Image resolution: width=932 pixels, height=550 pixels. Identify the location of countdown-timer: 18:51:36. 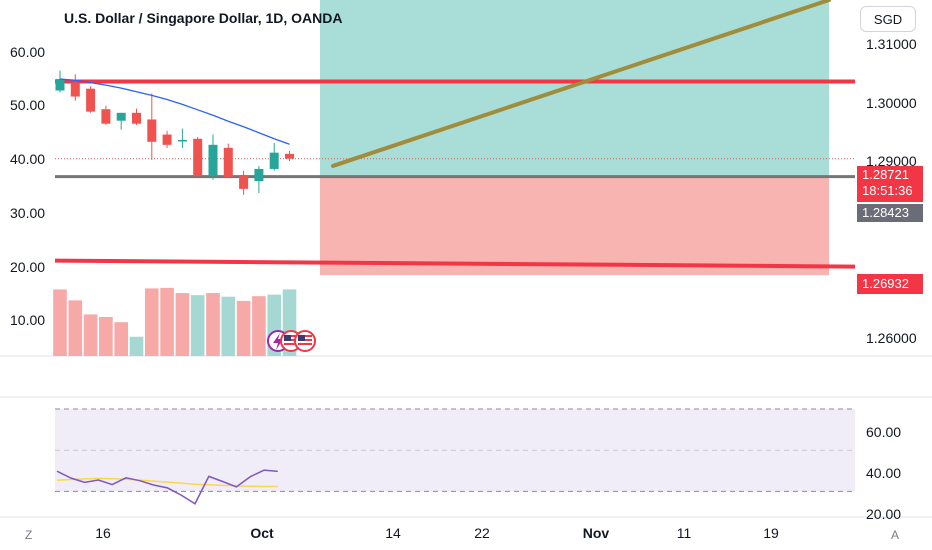
(887, 190).